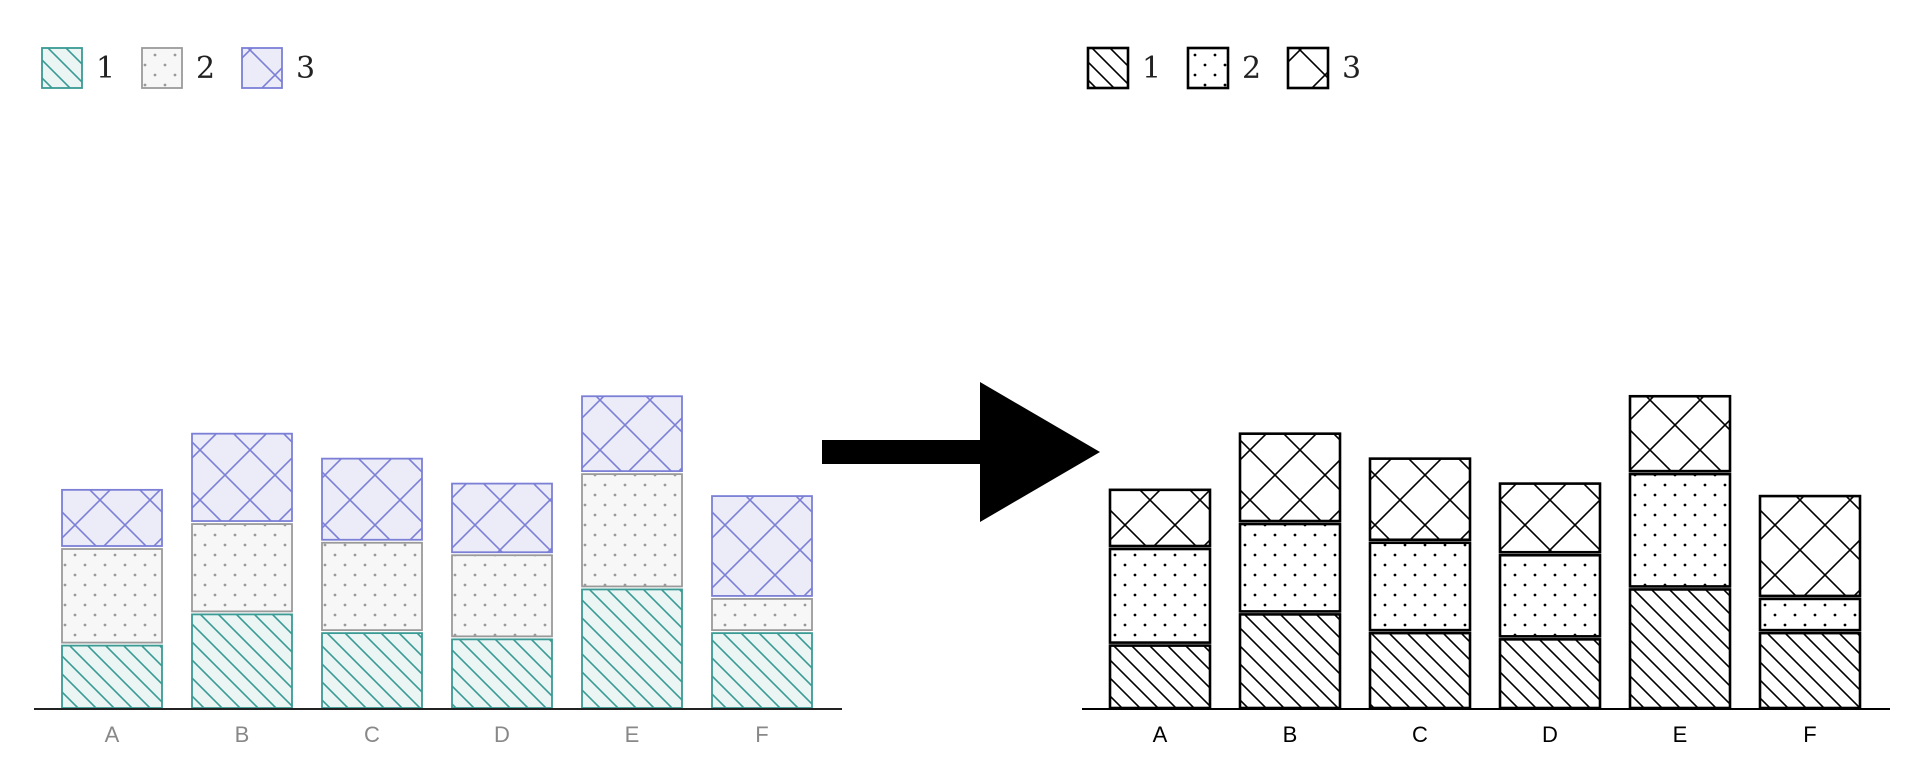  I want to click on arrow-head, so click(1040, 452).